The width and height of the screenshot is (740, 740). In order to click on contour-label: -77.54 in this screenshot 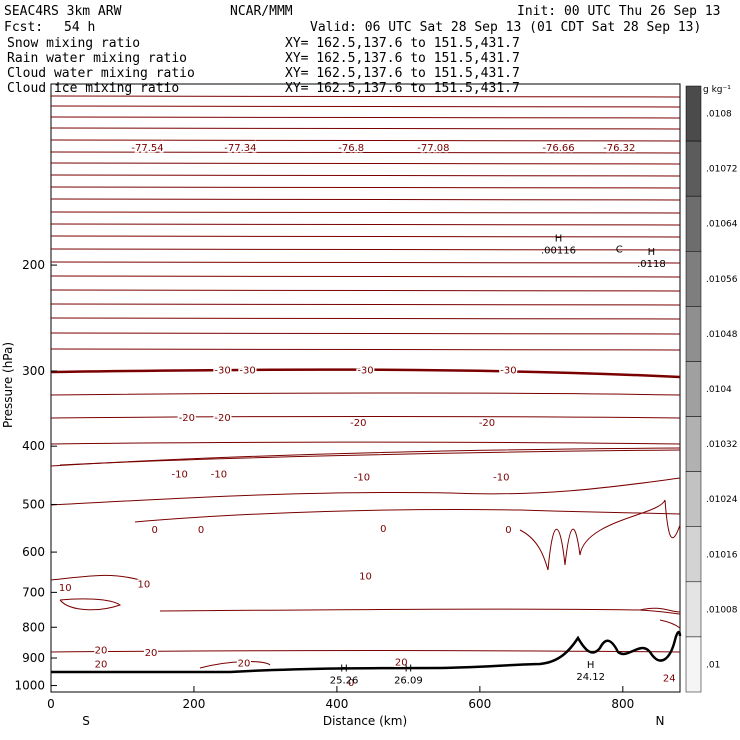, I will do `click(147, 148)`.